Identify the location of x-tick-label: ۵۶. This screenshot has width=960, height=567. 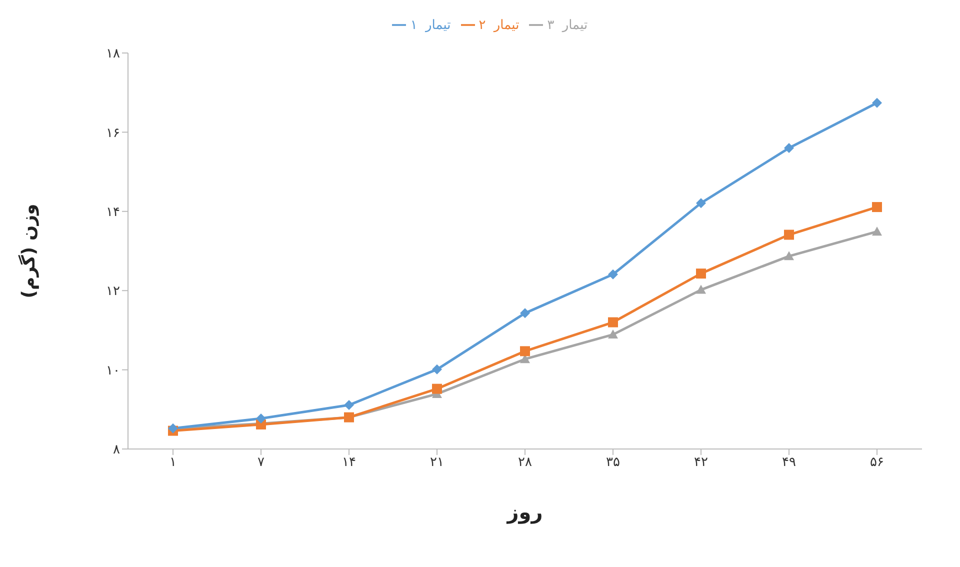
(877, 462).